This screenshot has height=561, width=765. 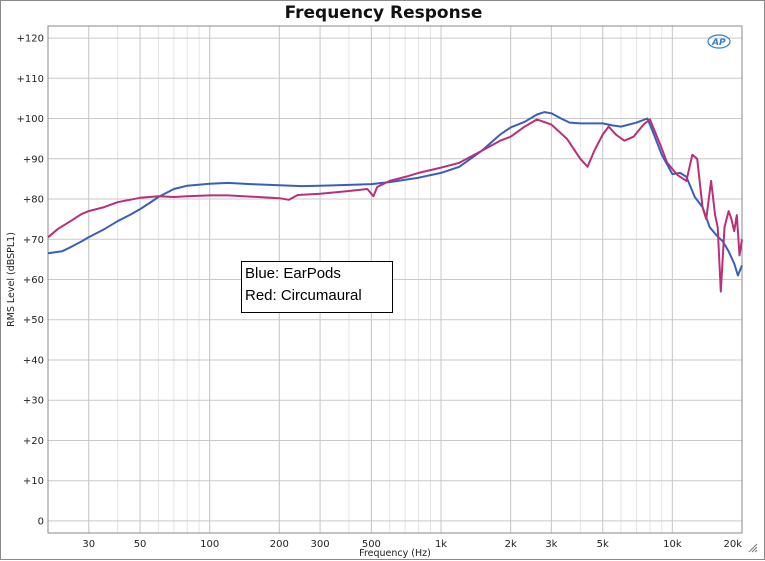 I want to click on x-tick-label: 20k, so click(x=732, y=544).